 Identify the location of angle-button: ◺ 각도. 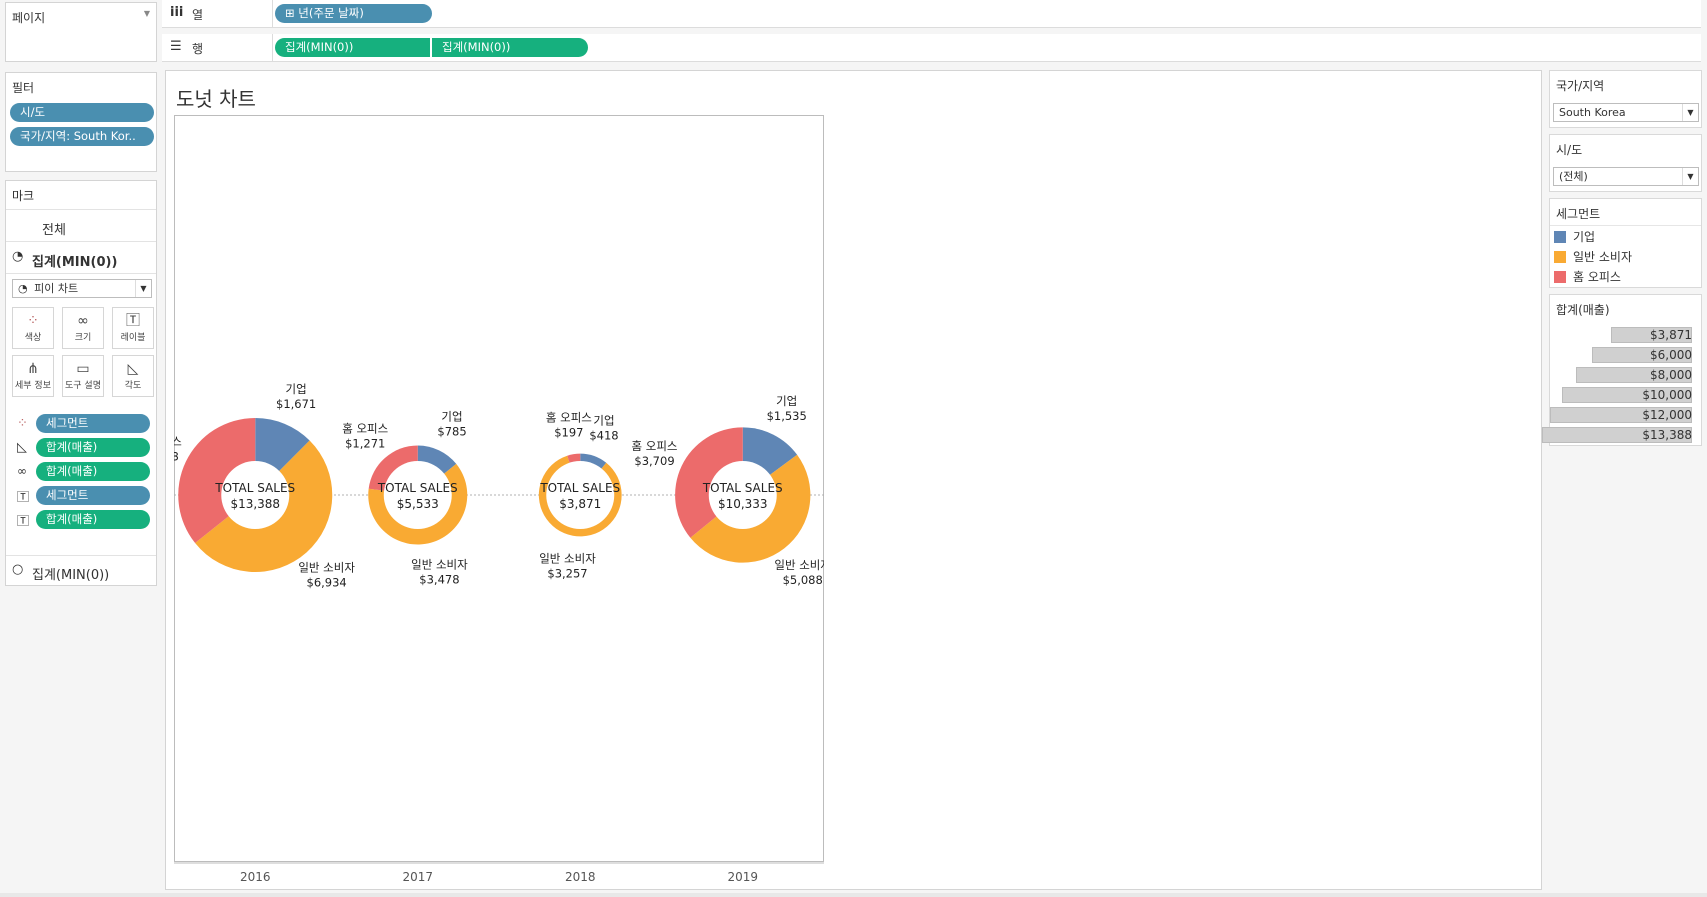
(133, 376).